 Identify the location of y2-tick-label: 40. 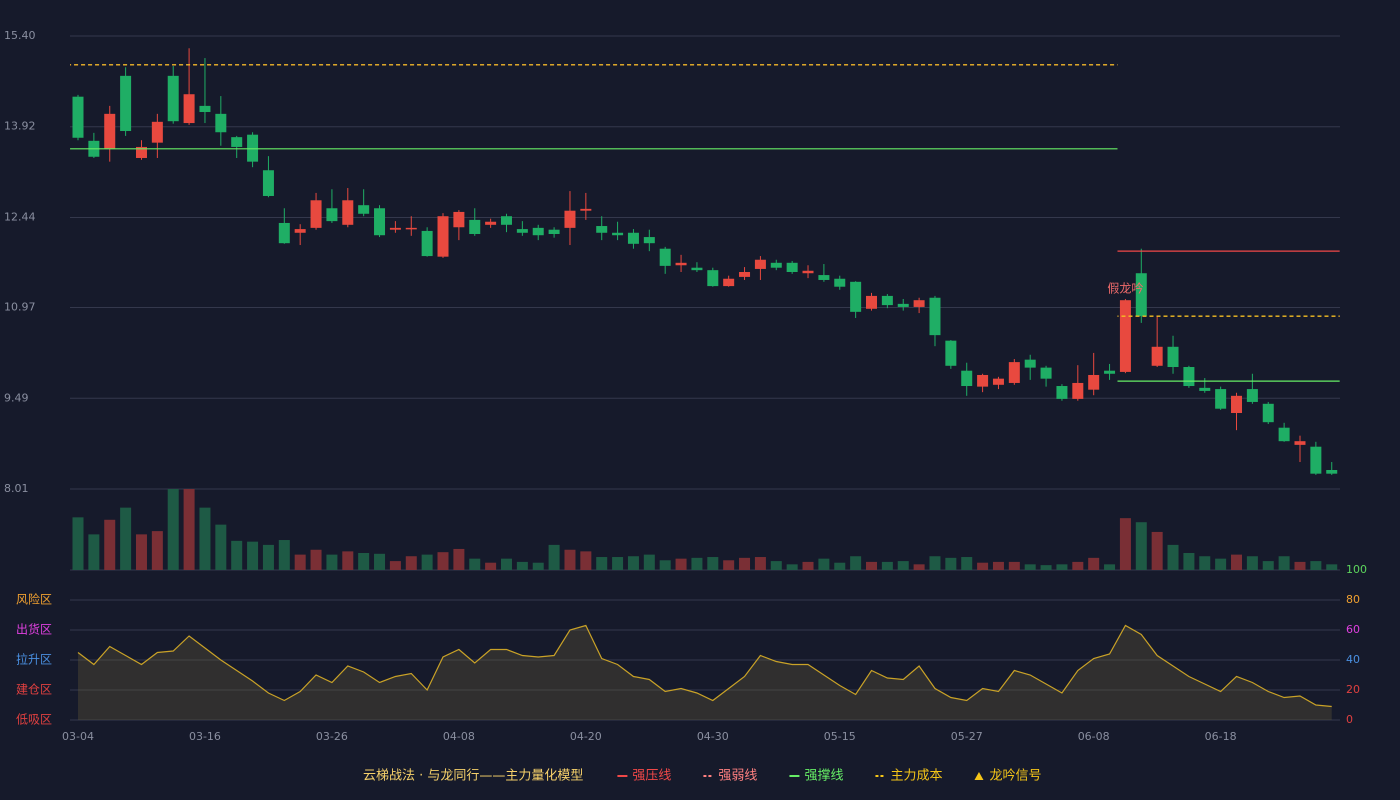
(1353, 659).